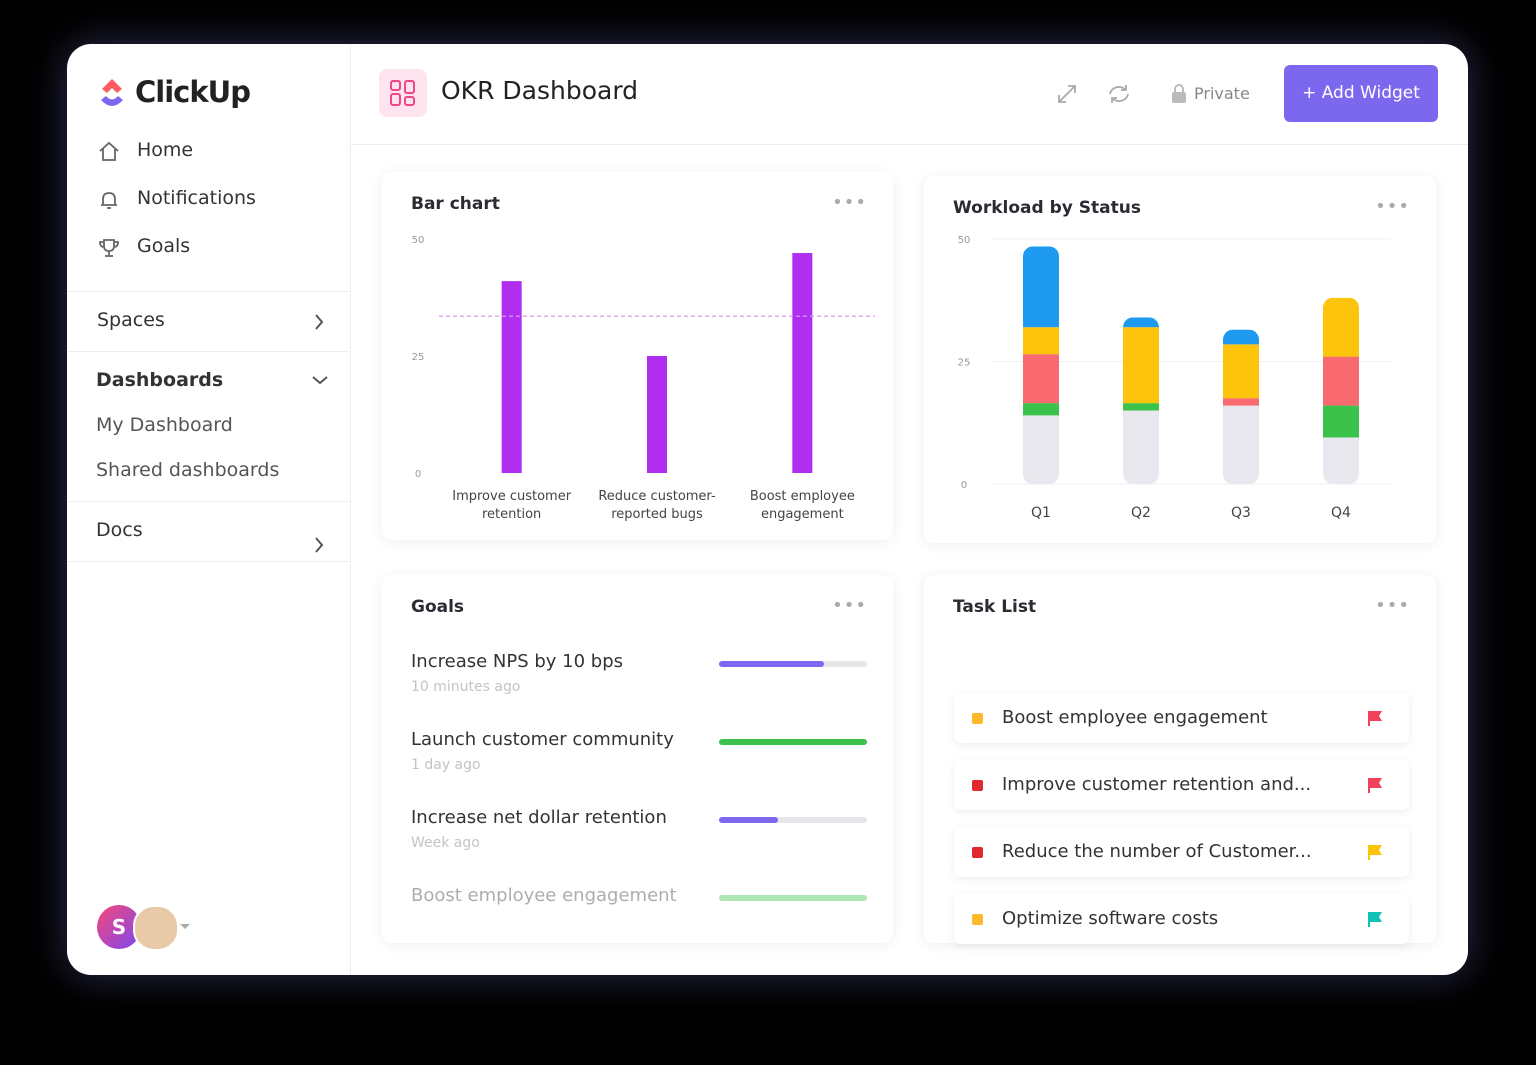 The width and height of the screenshot is (1536, 1065). I want to click on stacked-chart-widget: Workload by Status ••• 0 25 50 Q1 Q2 Q3 Q4, so click(1180, 359).